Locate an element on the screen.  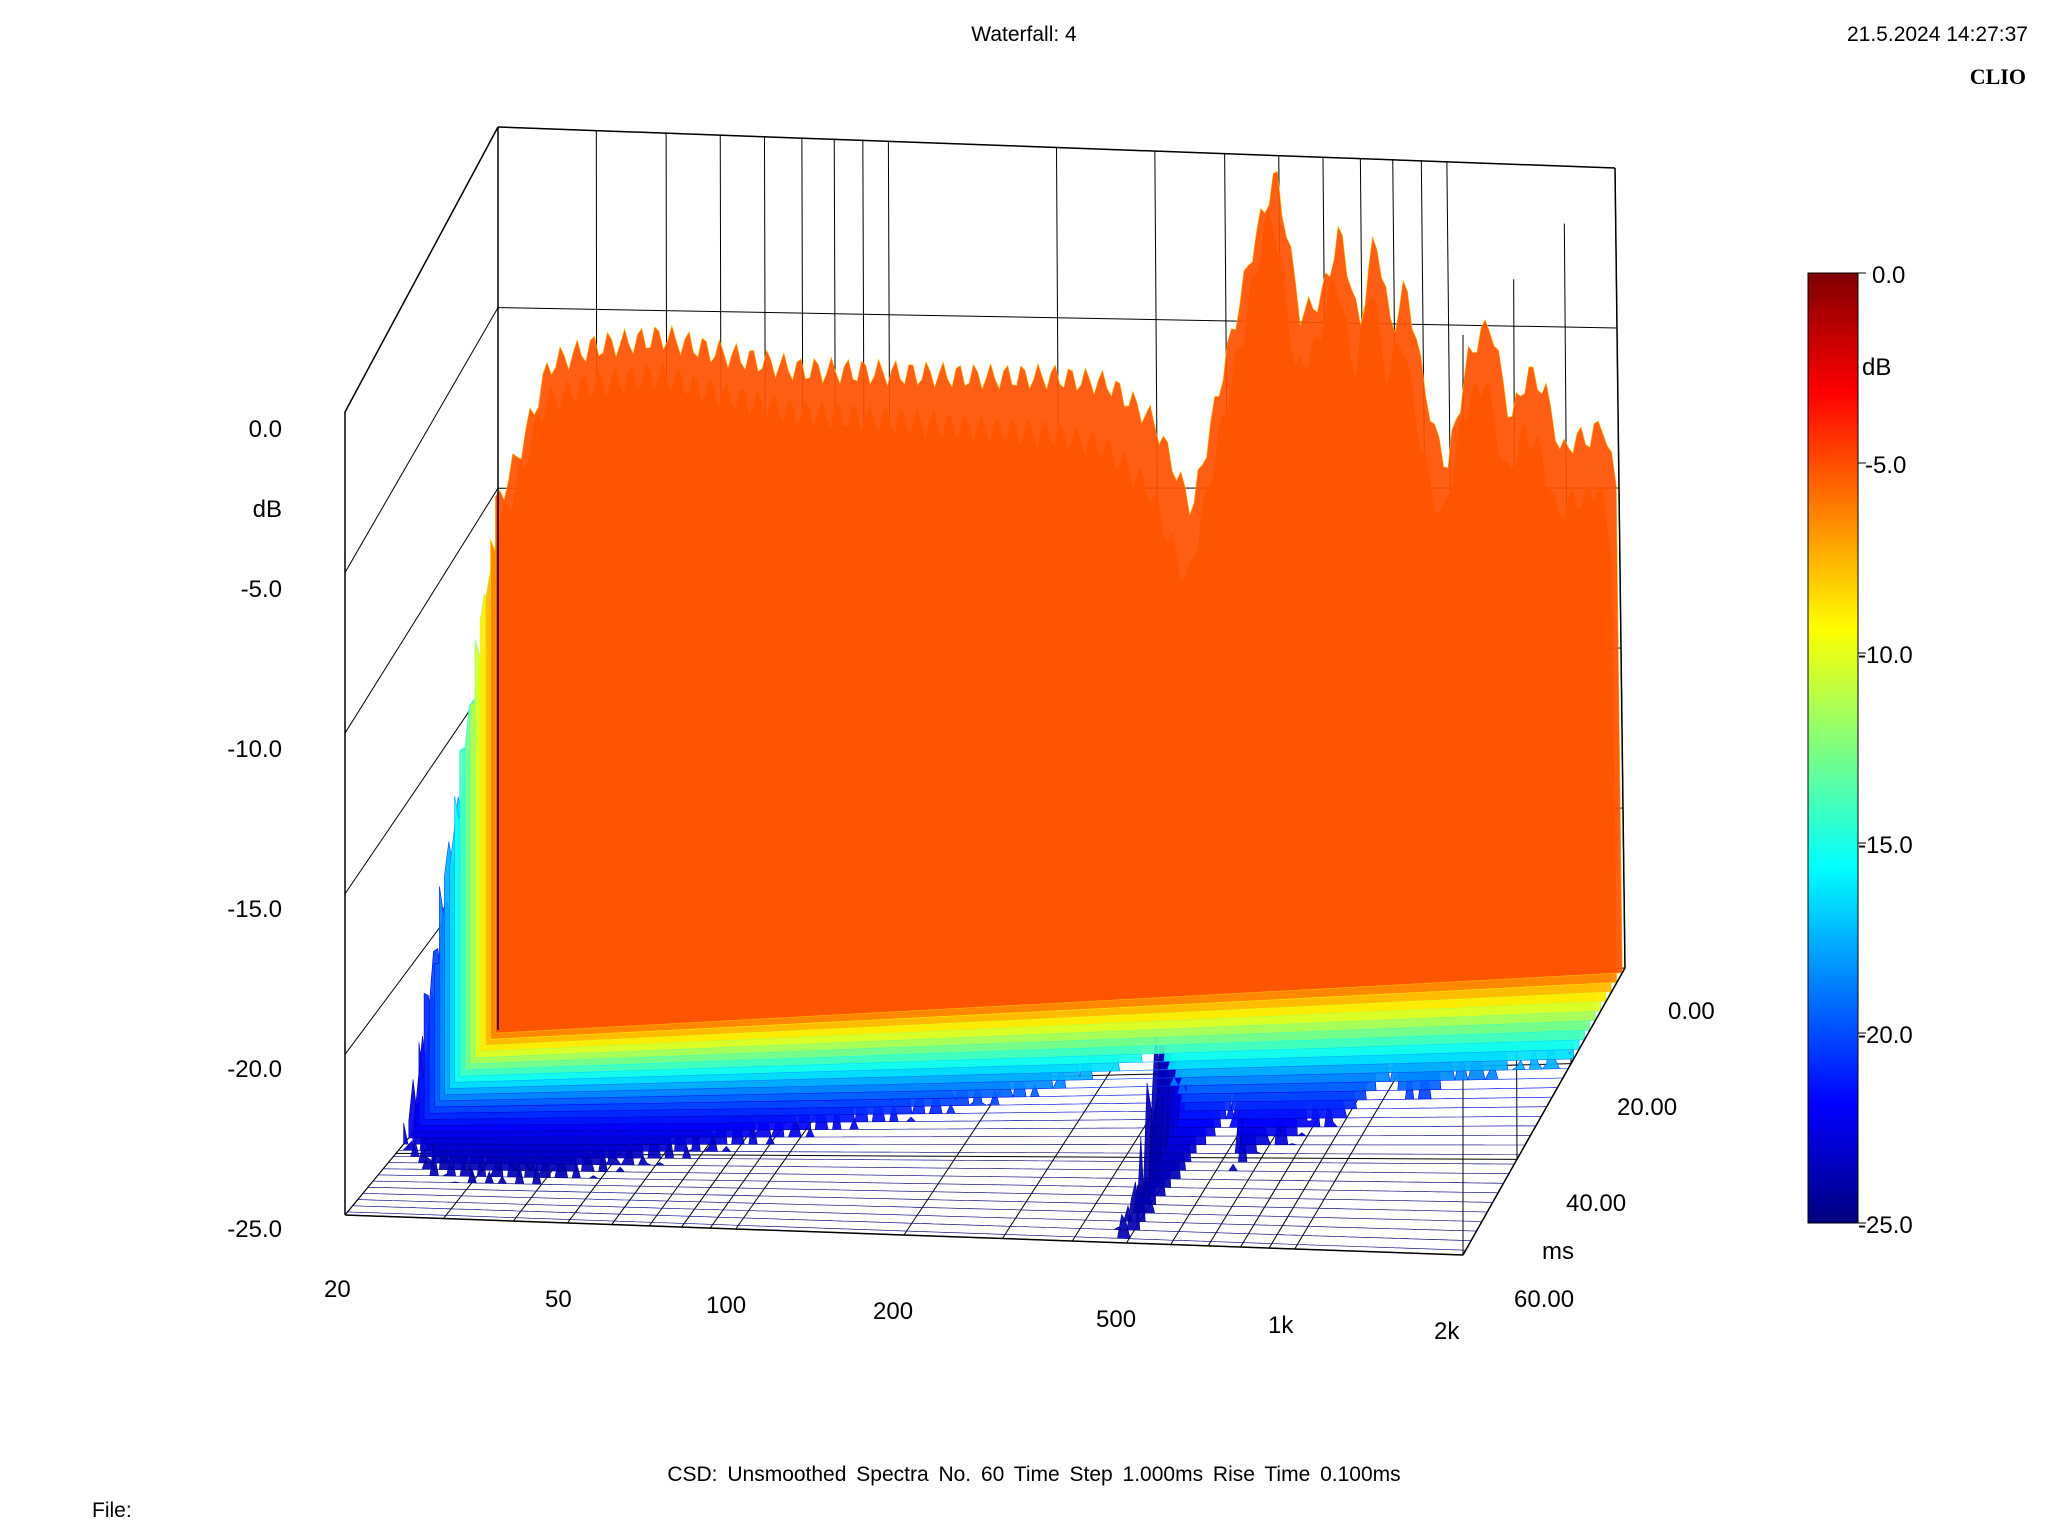
colorbar-tick-label: -5.0 is located at coordinates (1886, 465).